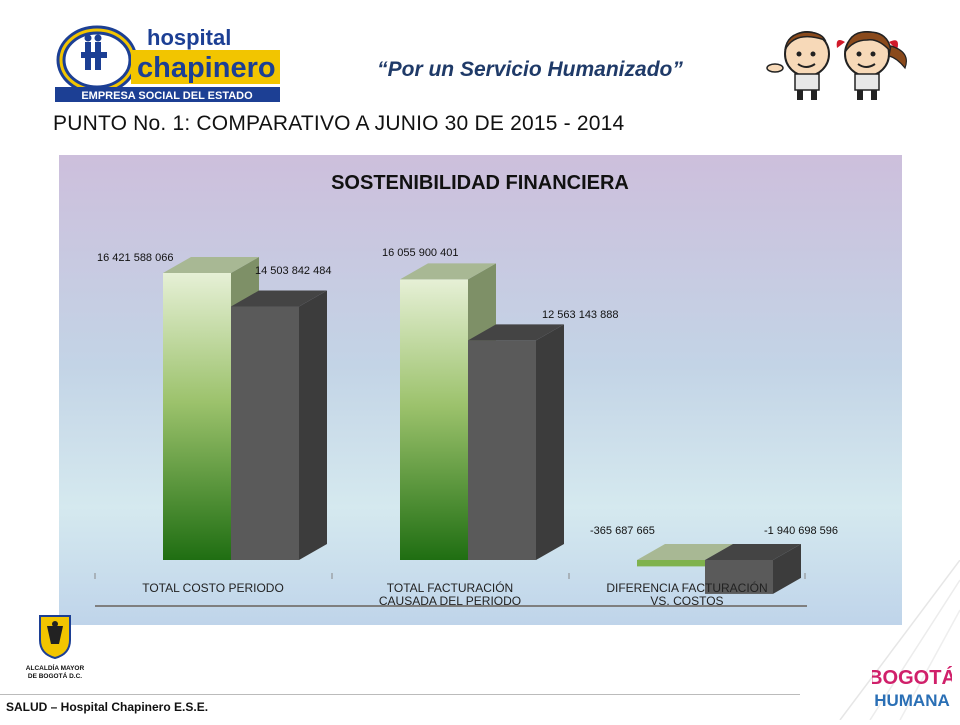 This screenshot has width=960, height=725. I want to click on data-label: 16 421 588 066, so click(135, 258).